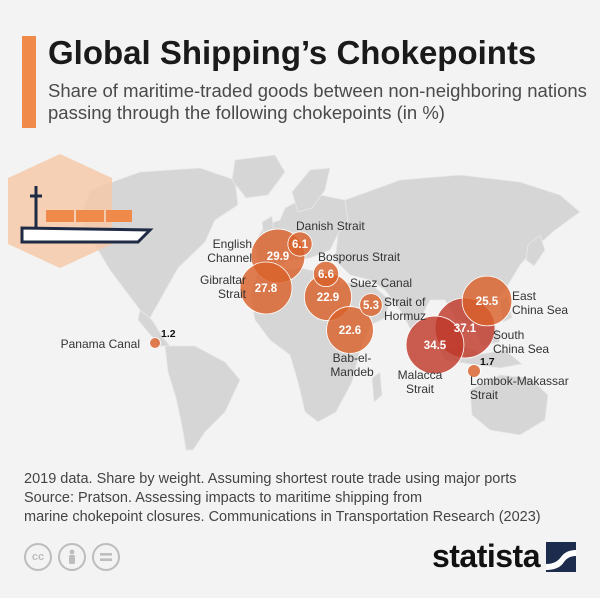 Image resolution: width=600 pixels, height=598 pixels. Describe the element at coordinates (311, 190) in the screenshot. I see `scandinavia-shape` at that location.